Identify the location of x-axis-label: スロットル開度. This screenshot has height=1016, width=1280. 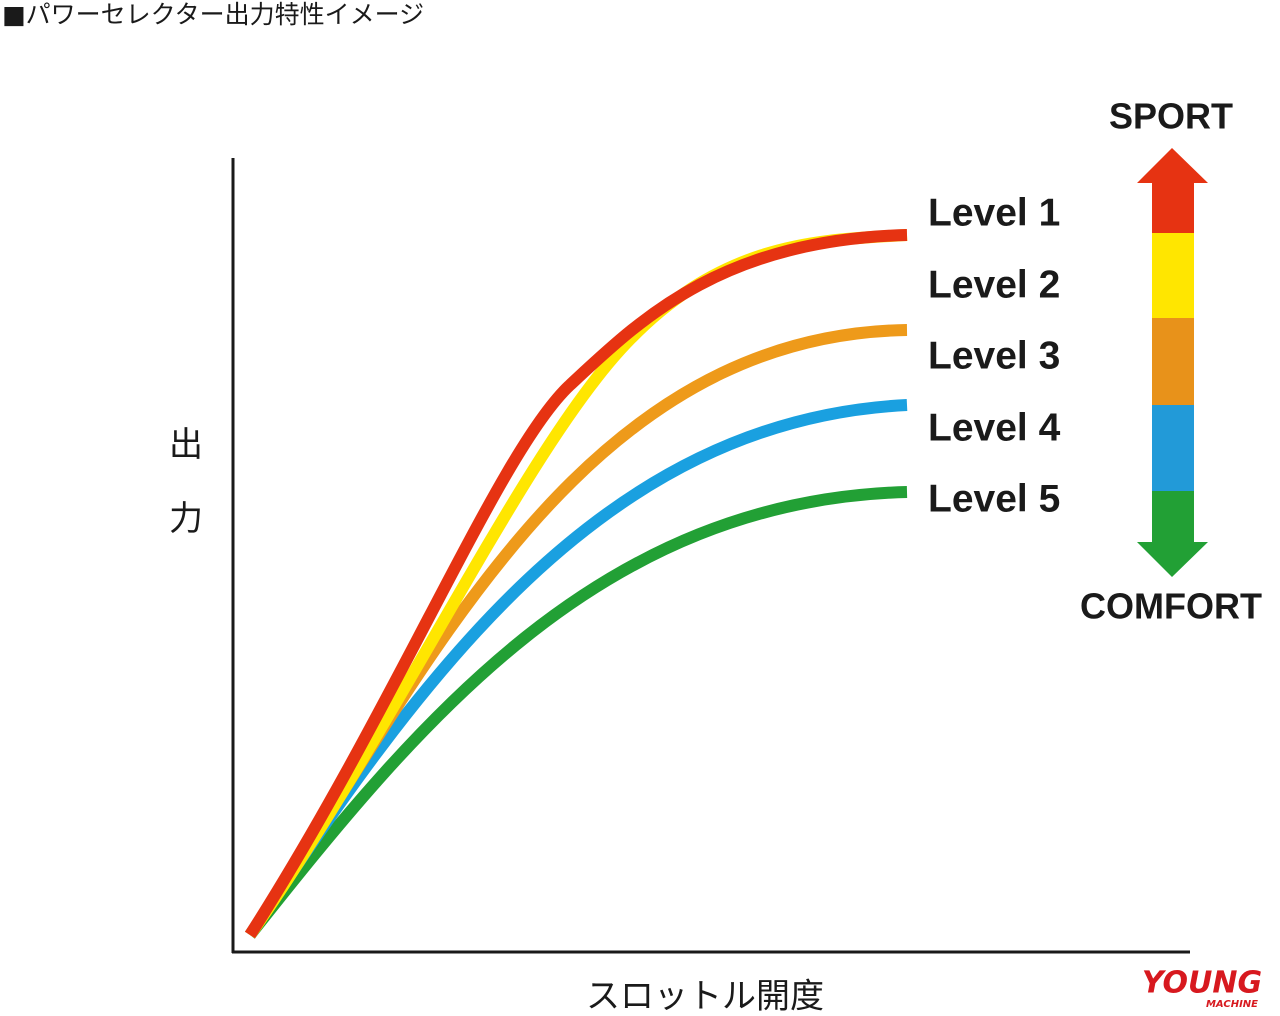
(705, 996).